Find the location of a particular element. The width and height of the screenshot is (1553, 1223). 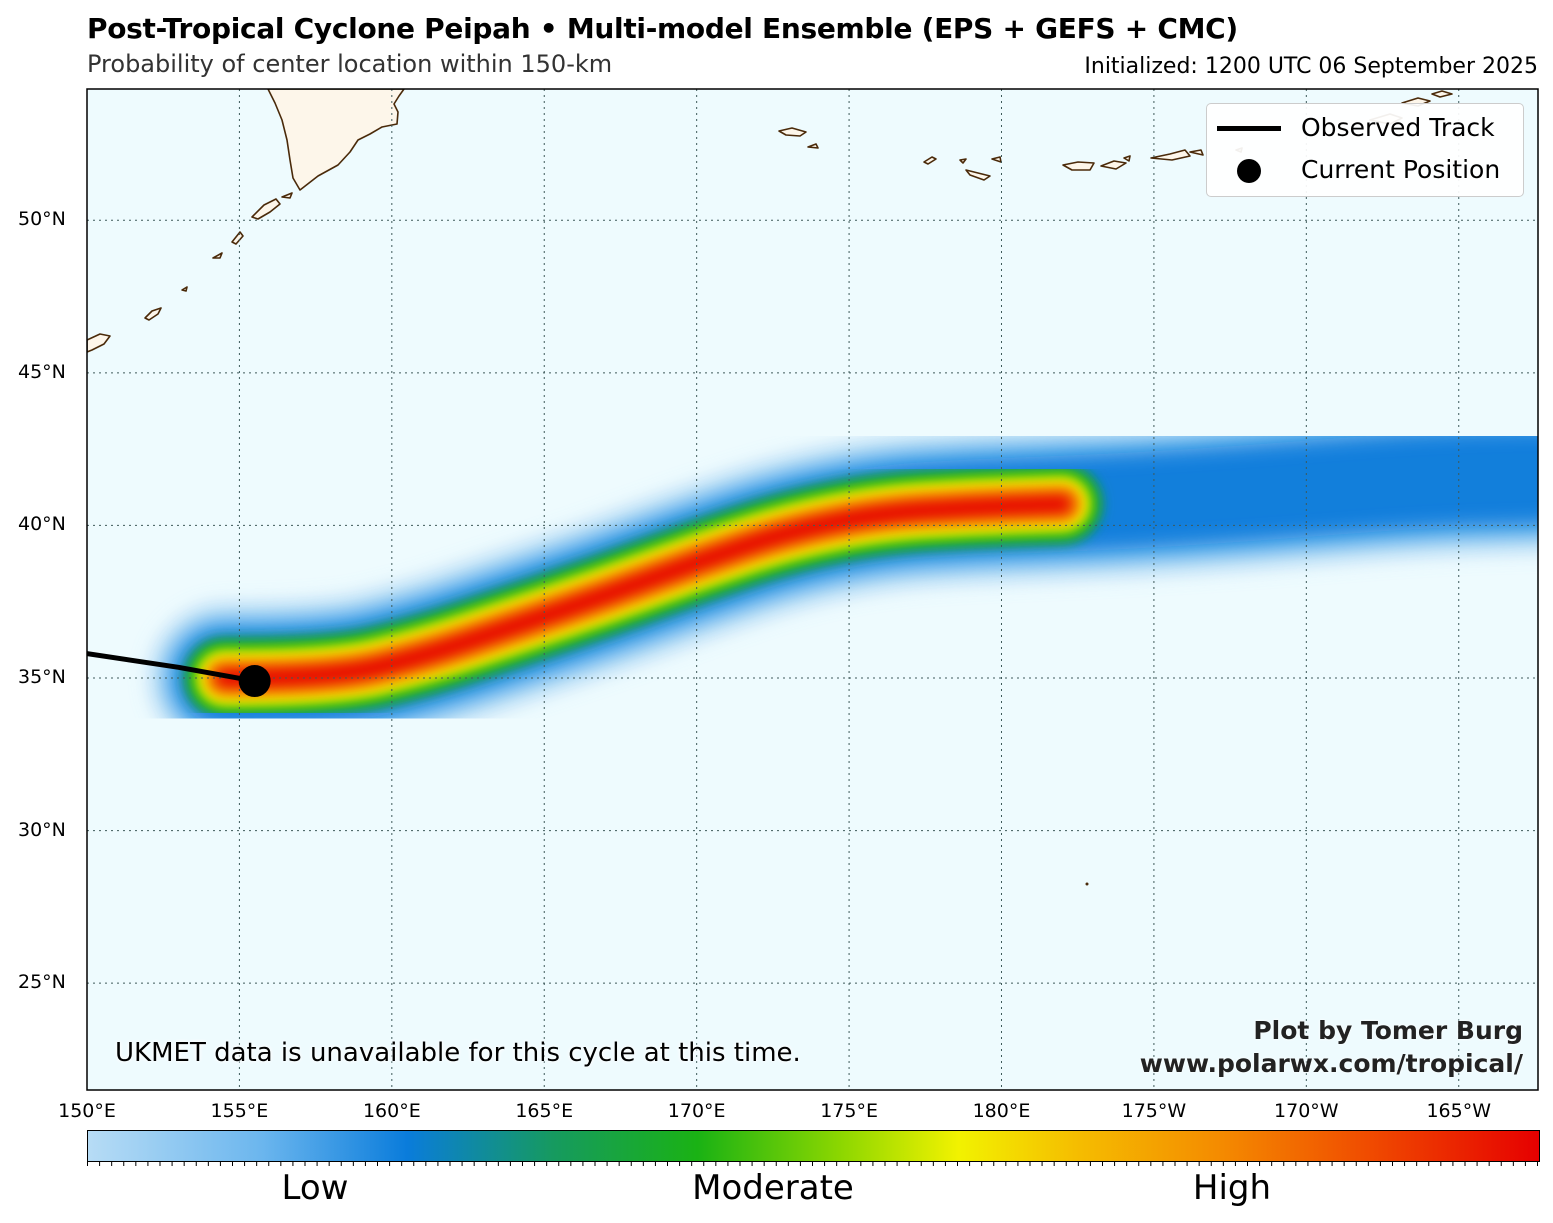

longitude-tick-label: 155°E is located at coordinates (239, 1111).